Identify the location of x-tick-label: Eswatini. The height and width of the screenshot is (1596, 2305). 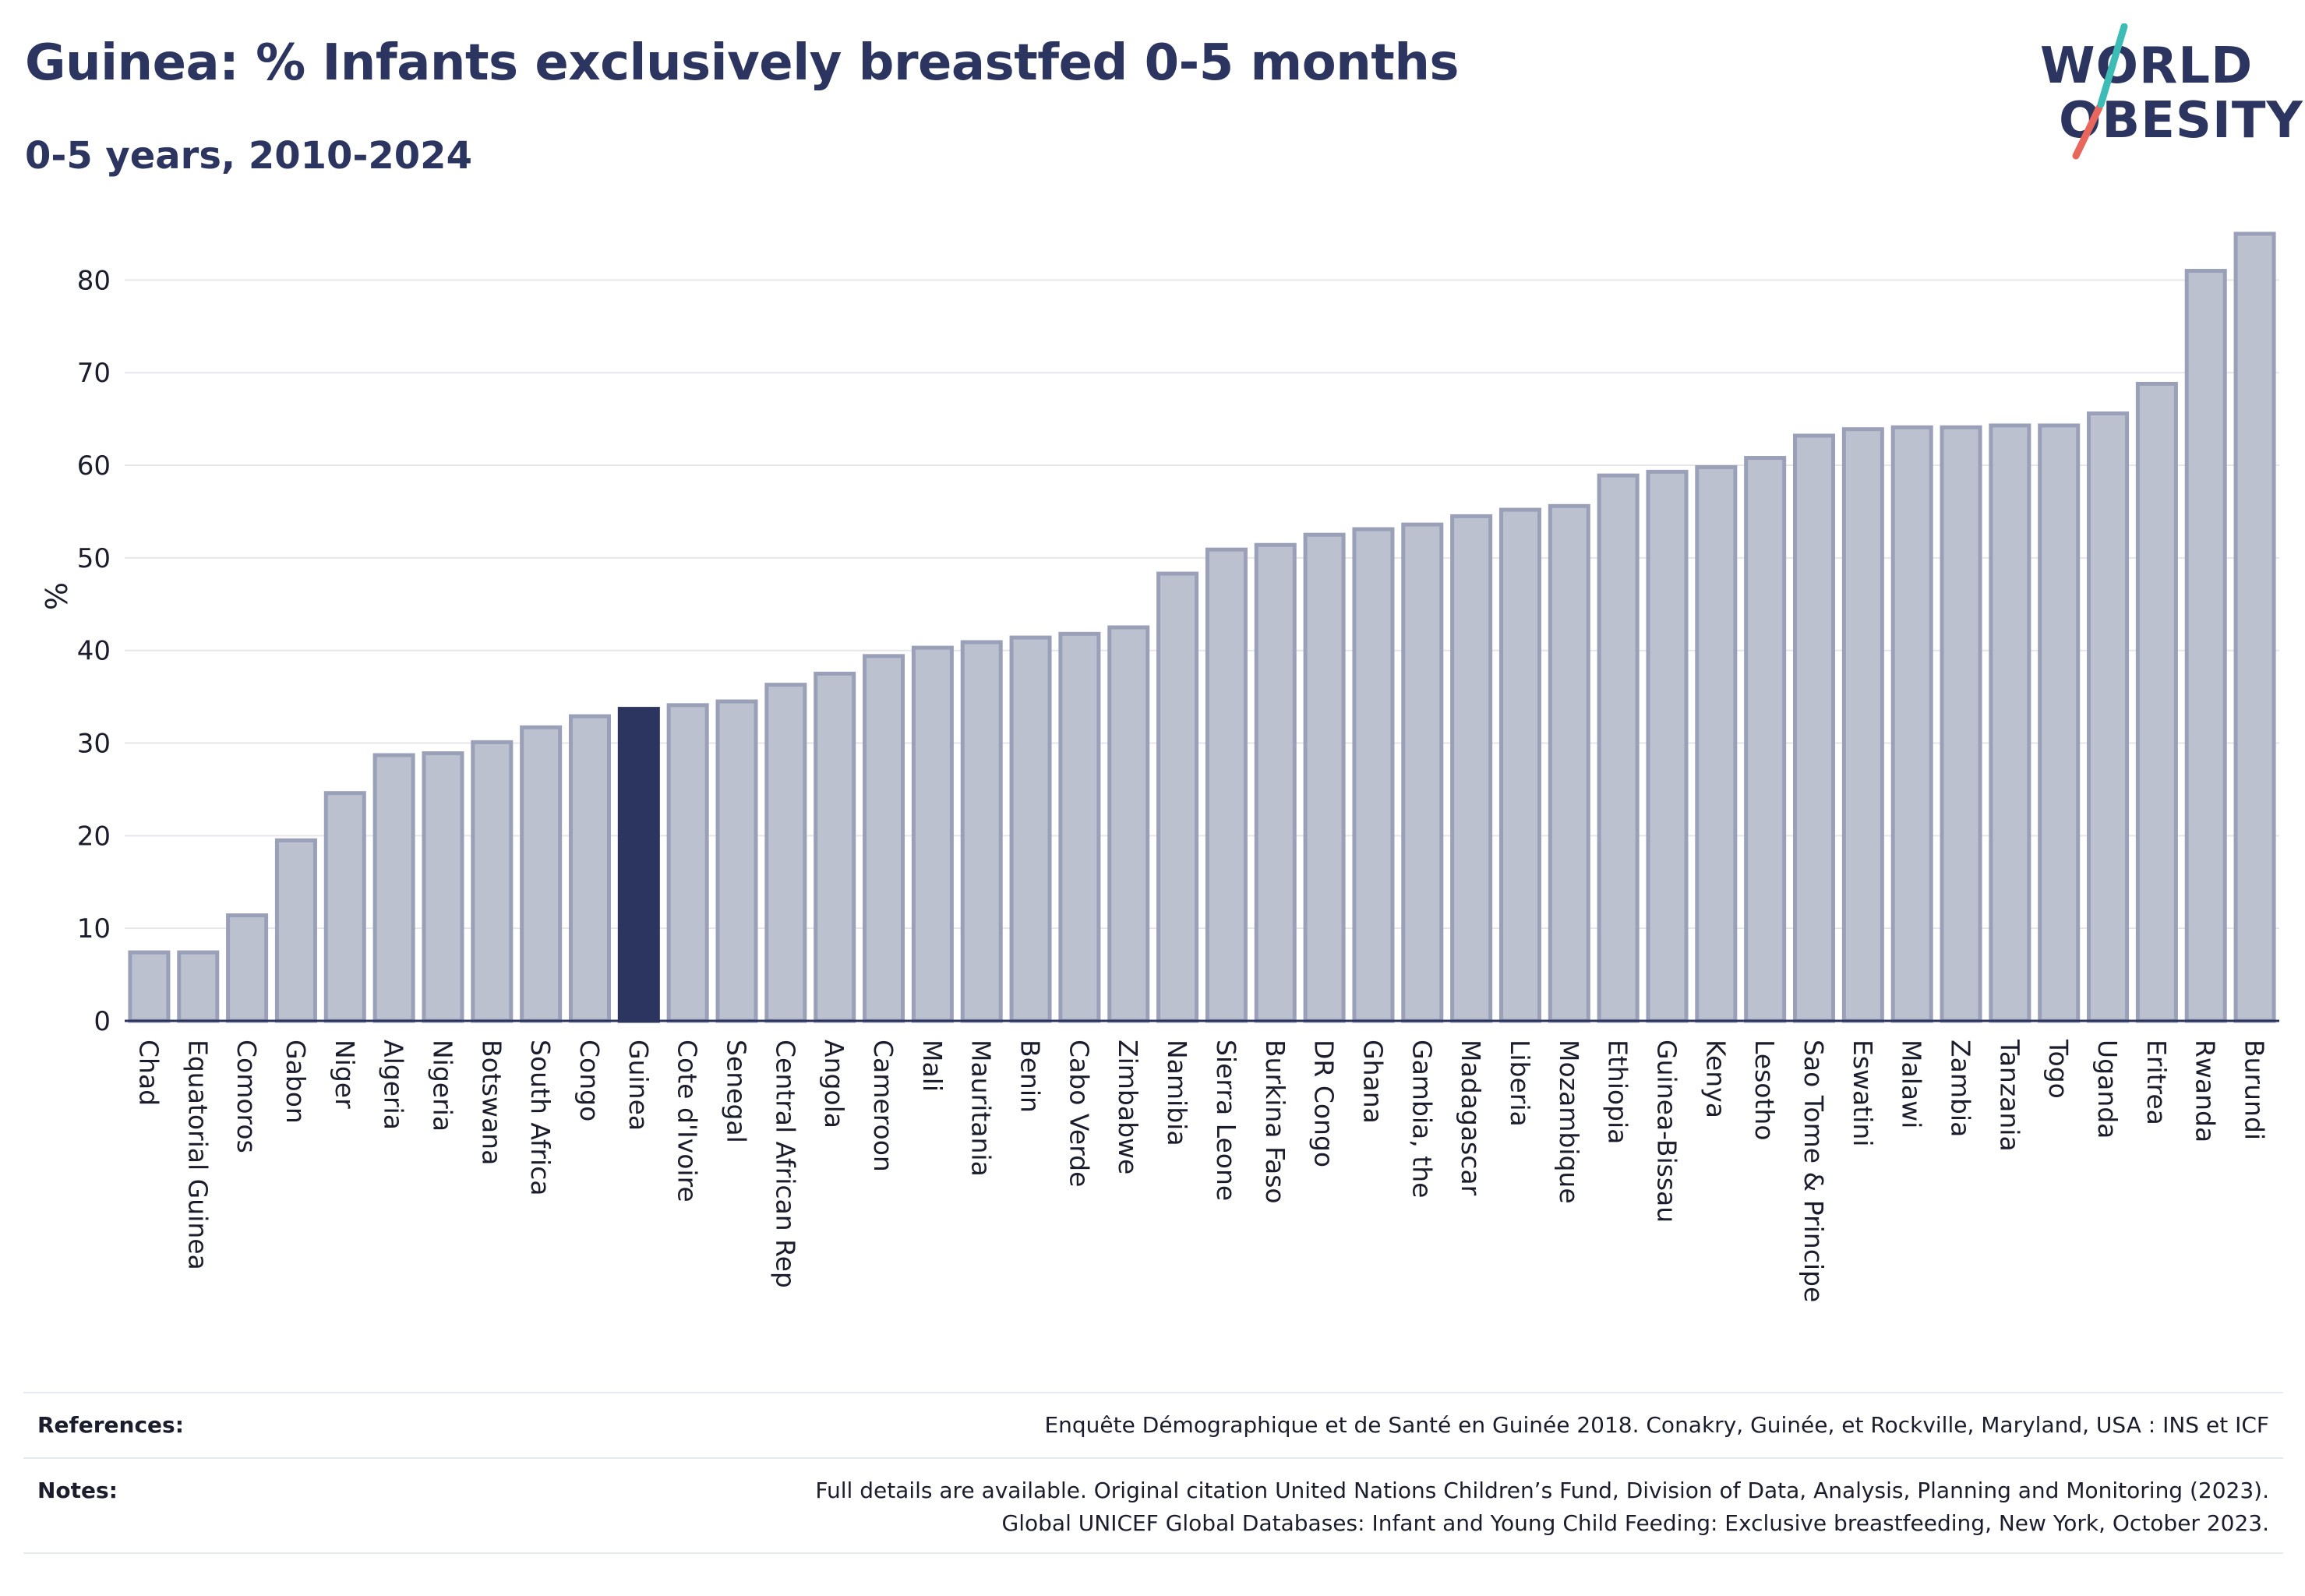
(1863, 1093).